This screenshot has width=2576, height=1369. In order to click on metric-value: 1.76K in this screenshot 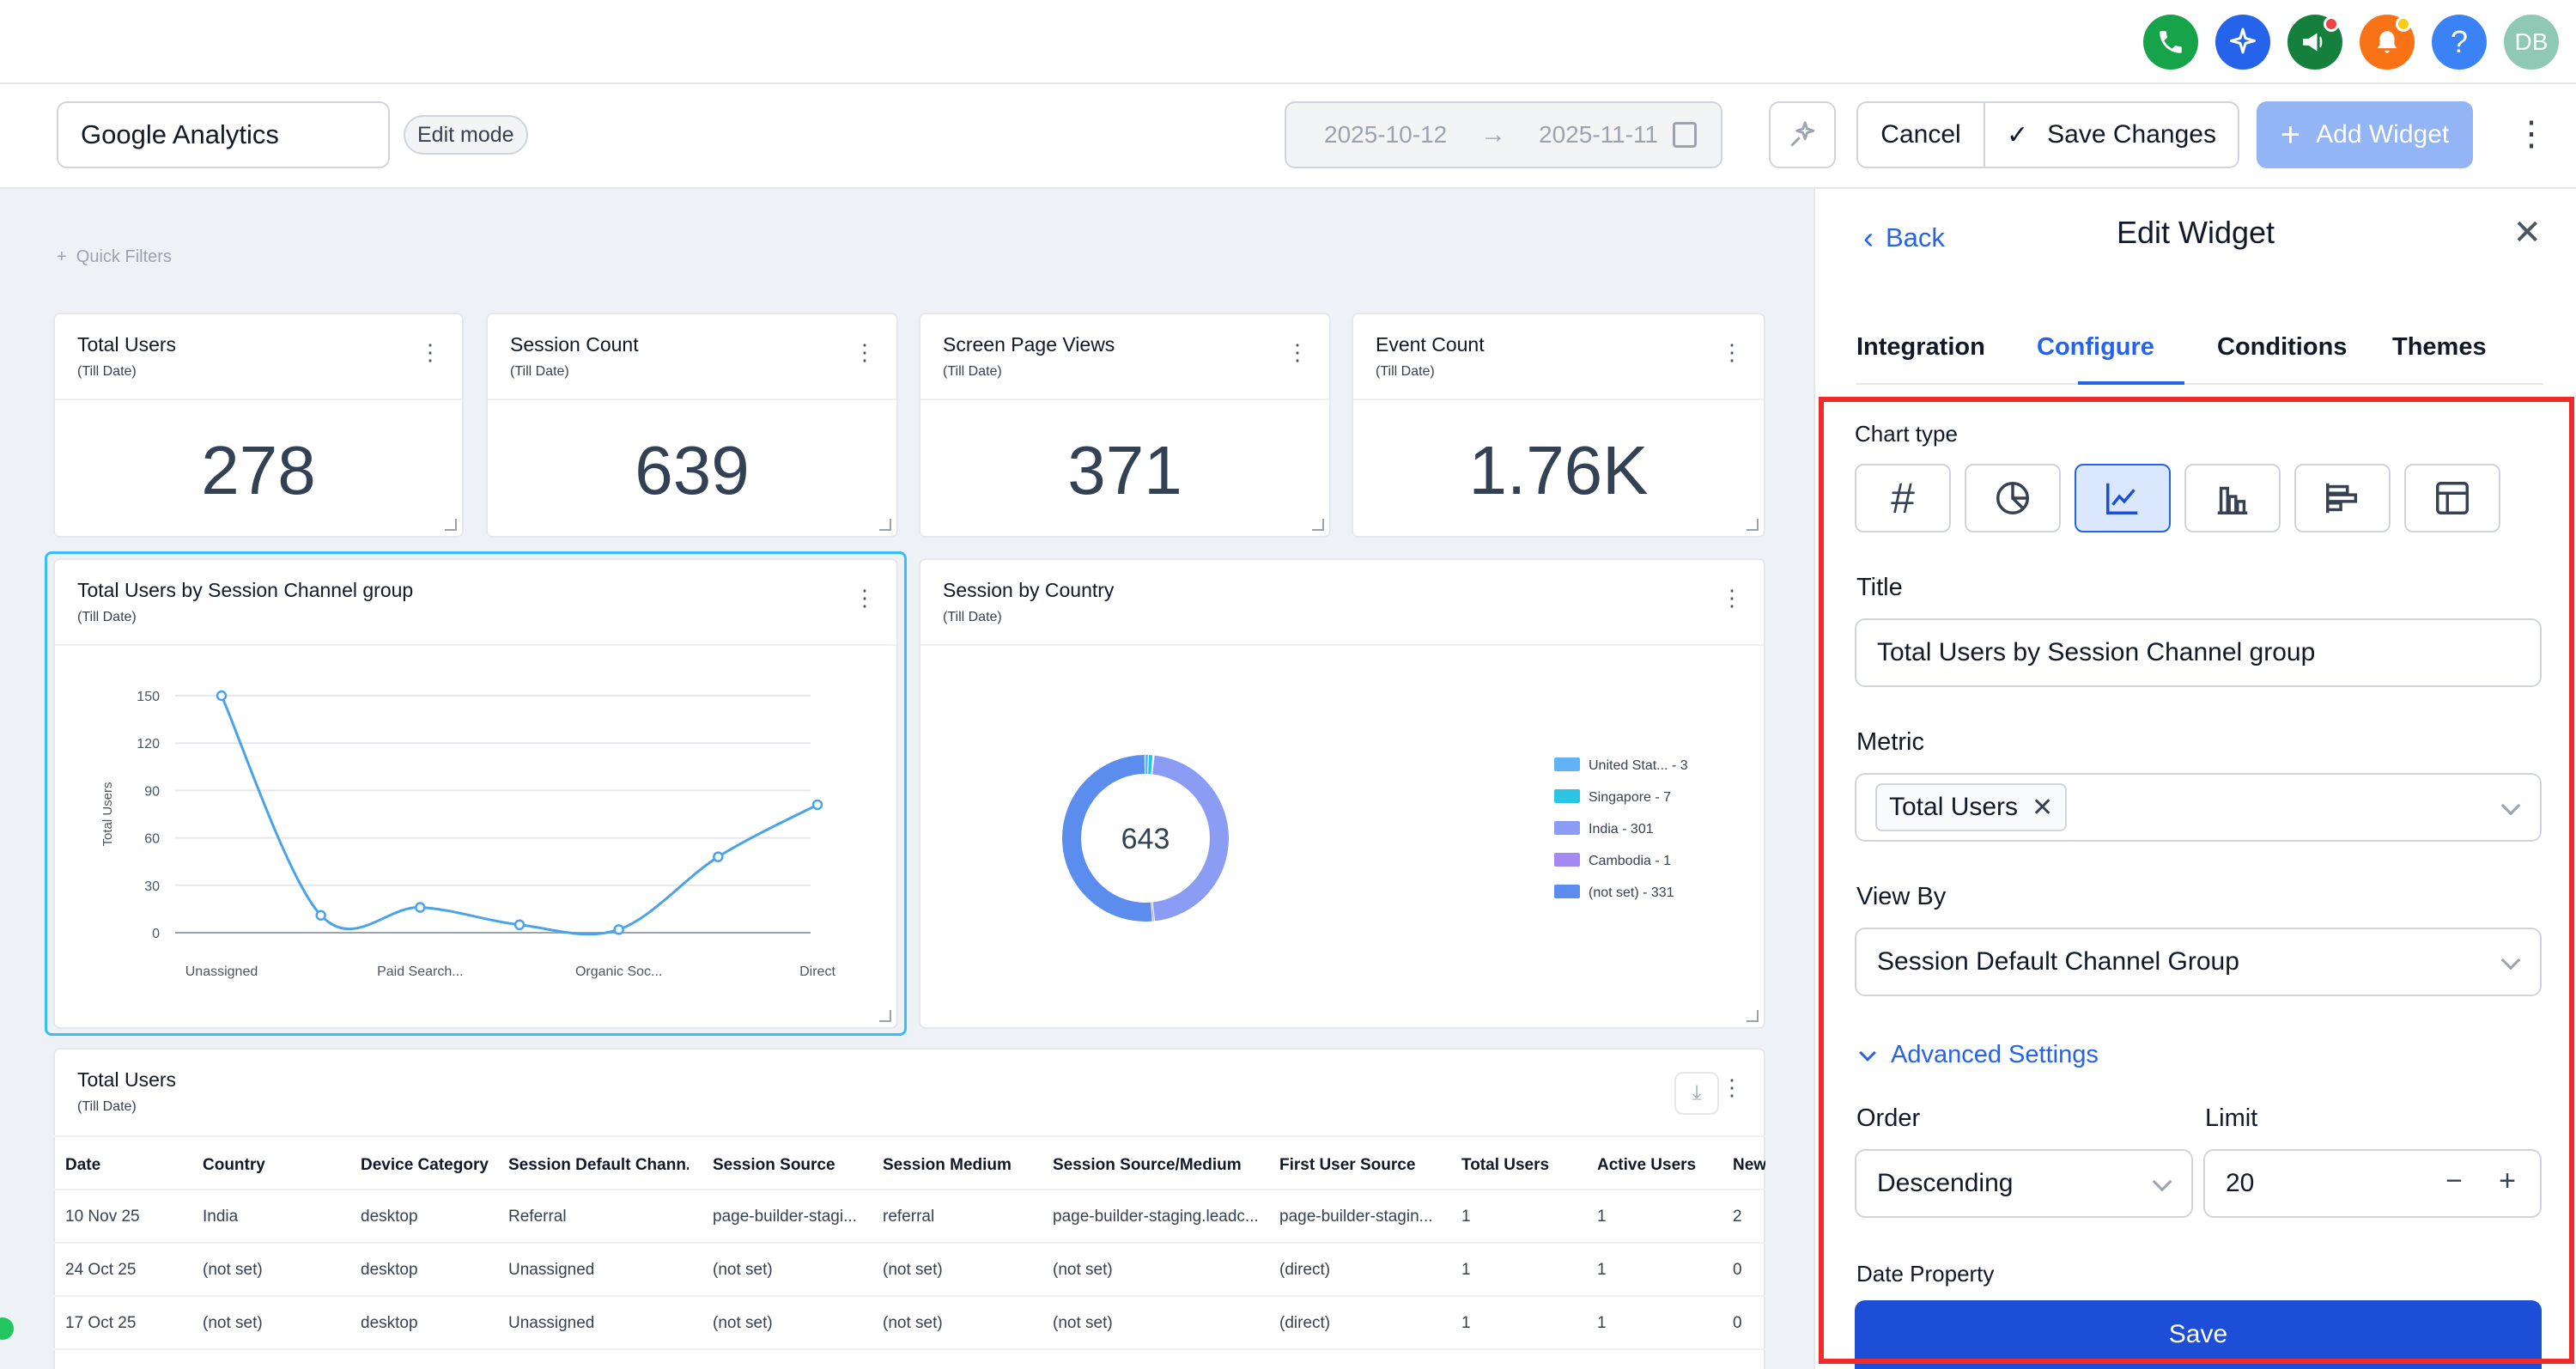, I will do `click(1558, 470)`.